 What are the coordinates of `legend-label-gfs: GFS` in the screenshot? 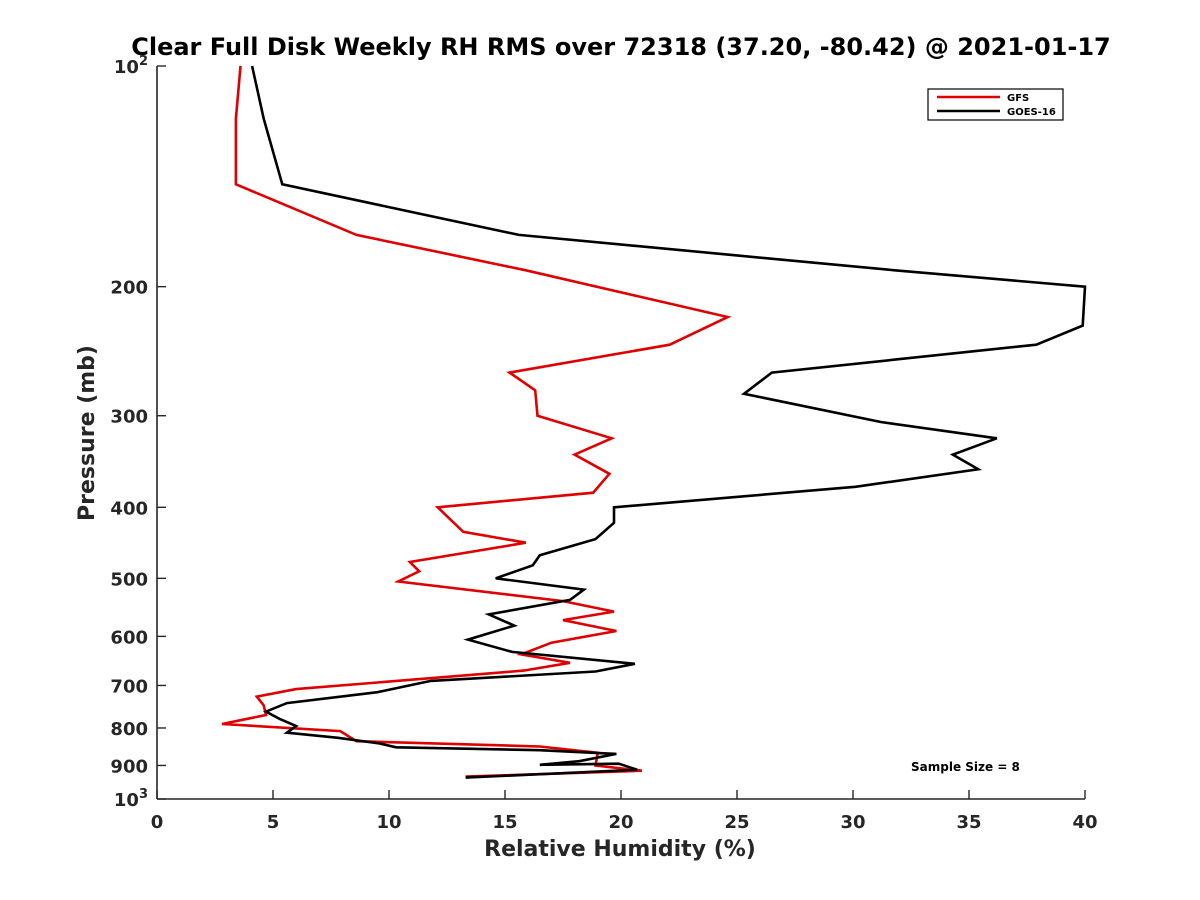 It's located at (1018, 98).